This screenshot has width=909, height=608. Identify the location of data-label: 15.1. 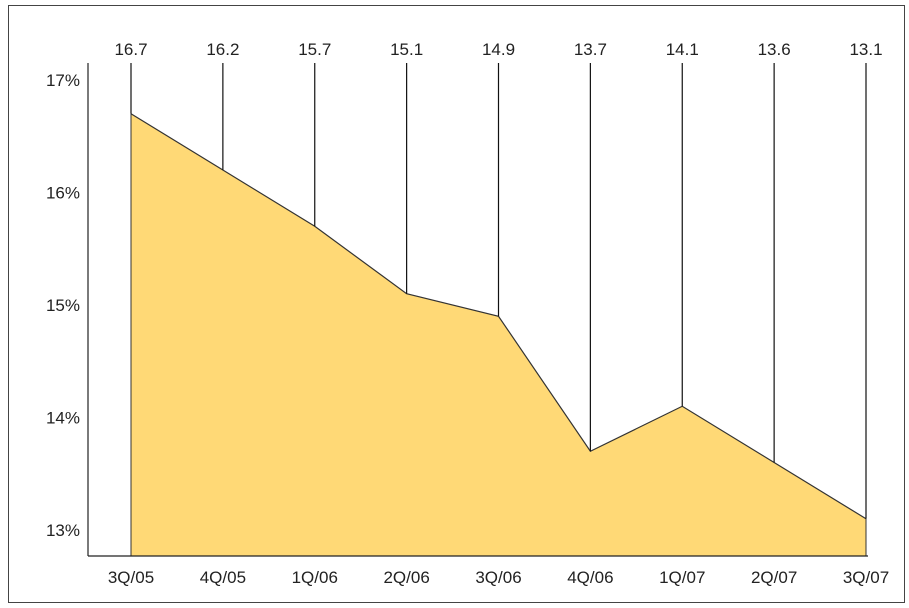
(406, 49).